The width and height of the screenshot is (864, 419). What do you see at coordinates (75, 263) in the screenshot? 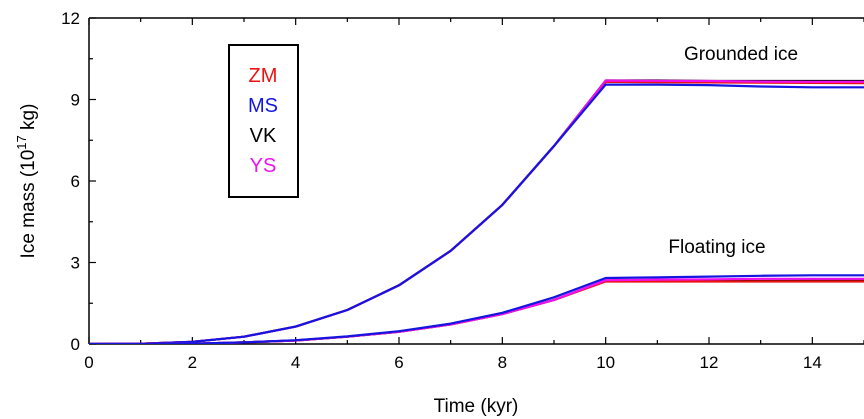
I see `y-tick-label: 3` at bounding box center [75, 263].